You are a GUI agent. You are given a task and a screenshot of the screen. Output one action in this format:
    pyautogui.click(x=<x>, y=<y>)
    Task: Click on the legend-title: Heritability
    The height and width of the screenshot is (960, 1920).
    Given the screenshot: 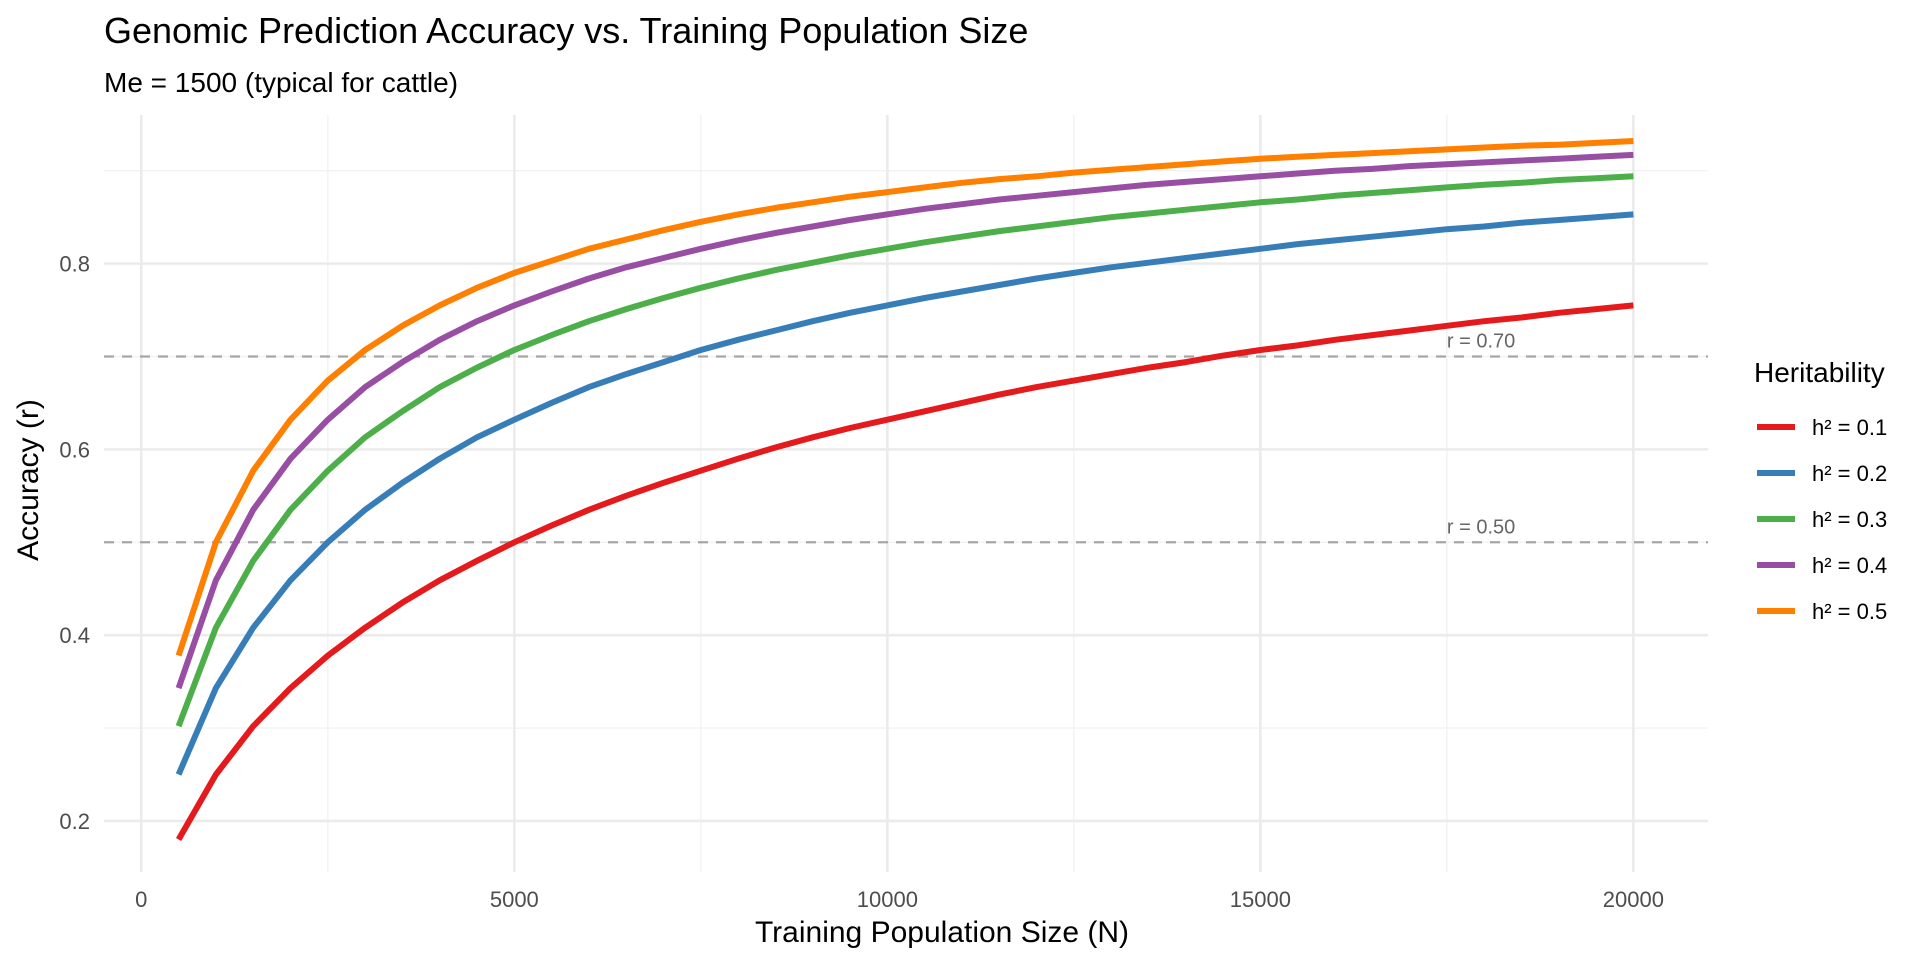 What is the action you would take?
    pyautogui.click(x=1819, y=372)
    